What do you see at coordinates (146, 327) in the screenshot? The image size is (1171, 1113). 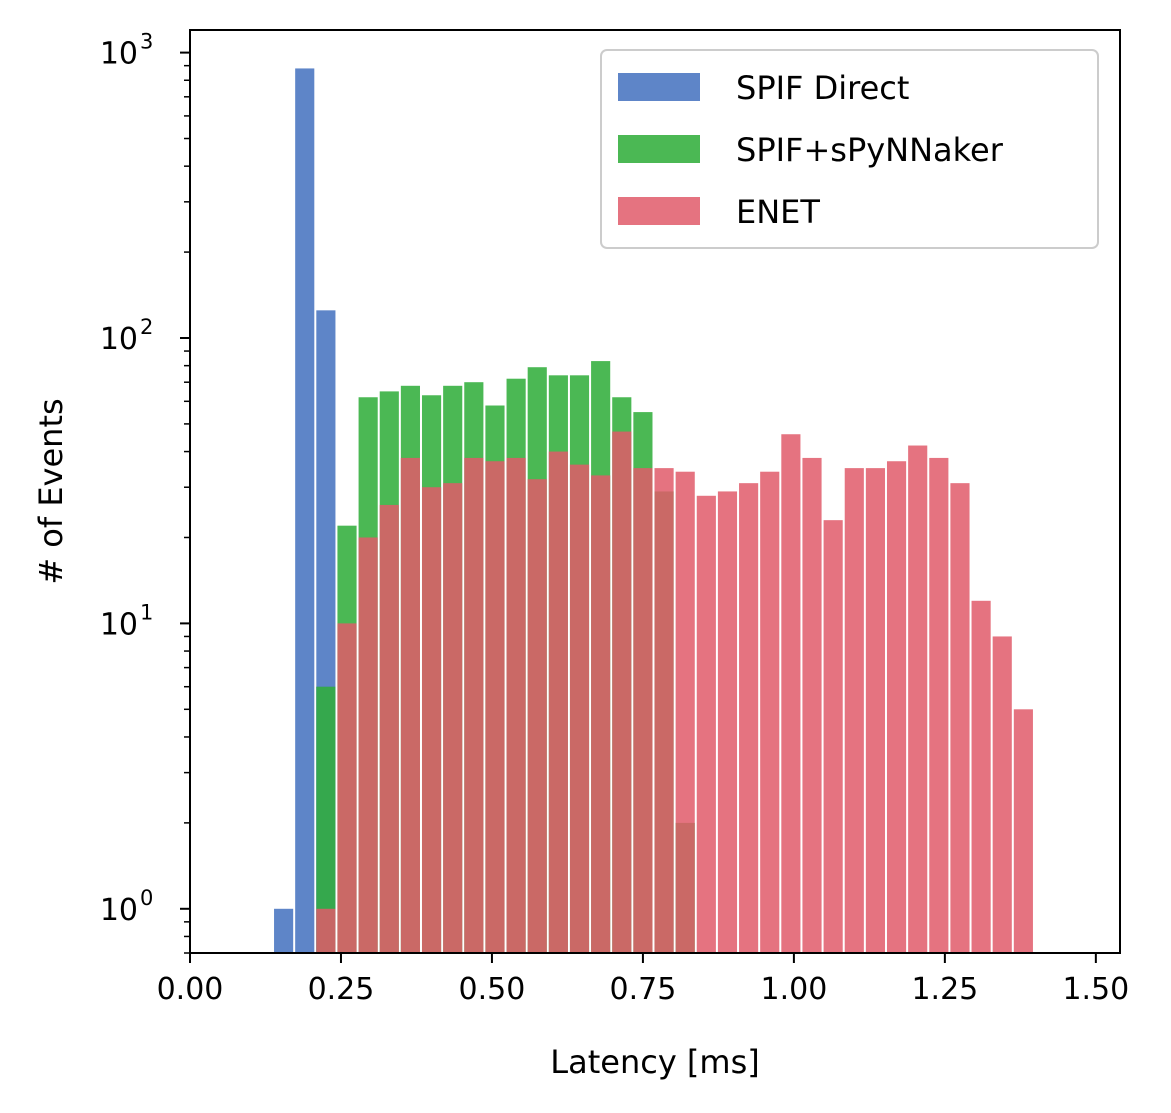 I see `y-tick-exponent: 2` at bounding box center [146, 327].